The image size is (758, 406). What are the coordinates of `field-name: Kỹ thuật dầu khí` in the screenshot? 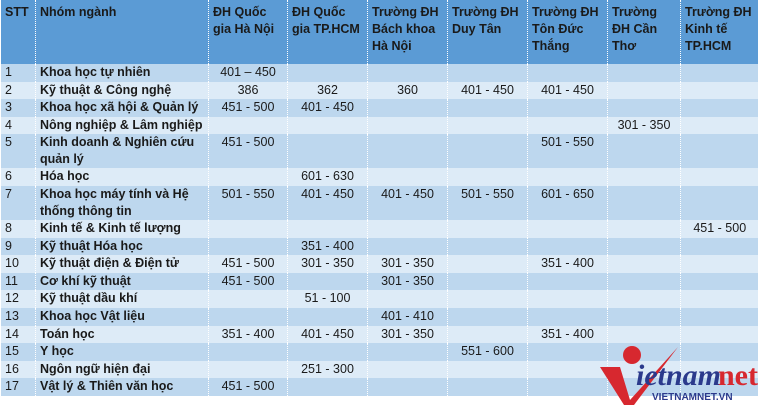 It's located at (122, 299).